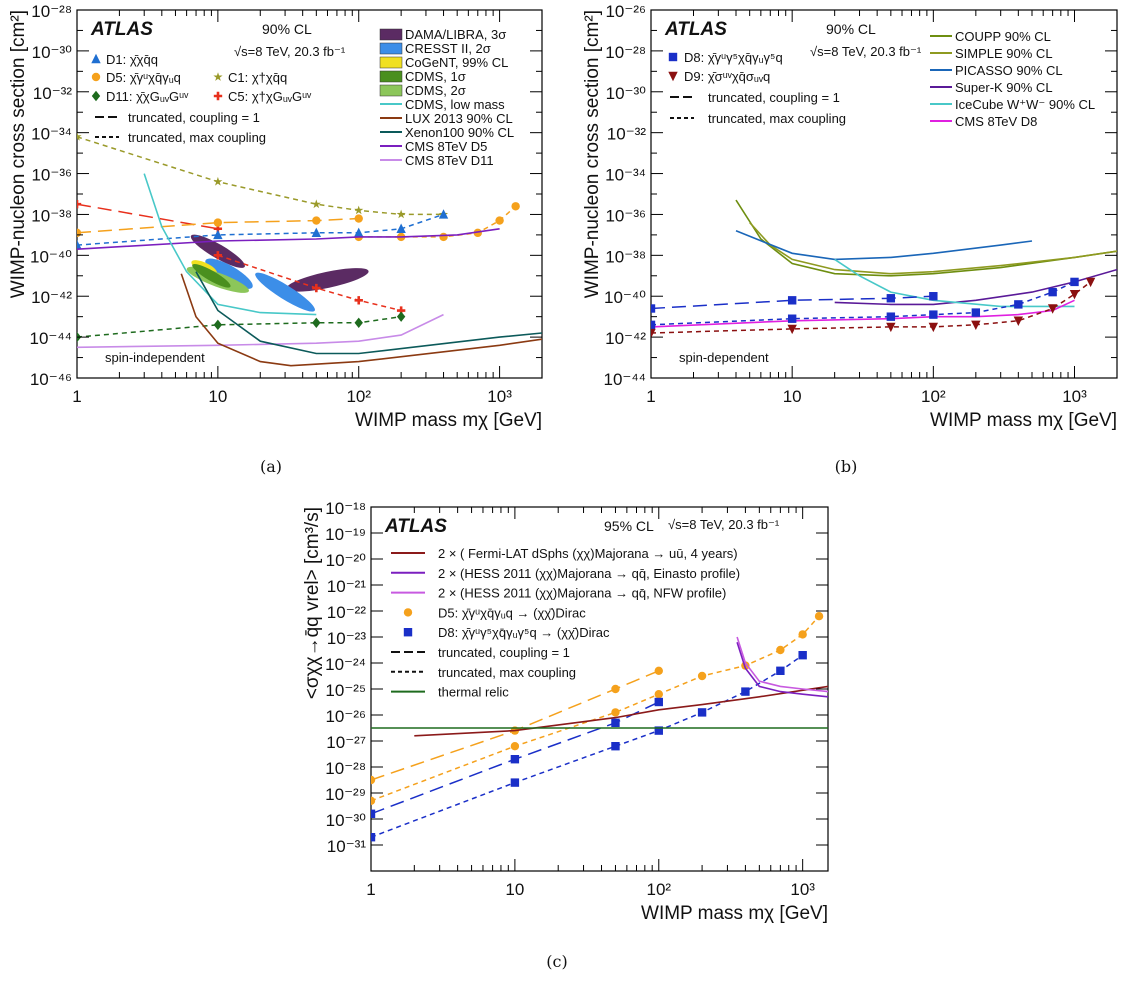  What do you see at coordinates (448, 48) in the screenshot?
I see `legend-label: CRESST II, 2σ` at bounding box center [448, 48].